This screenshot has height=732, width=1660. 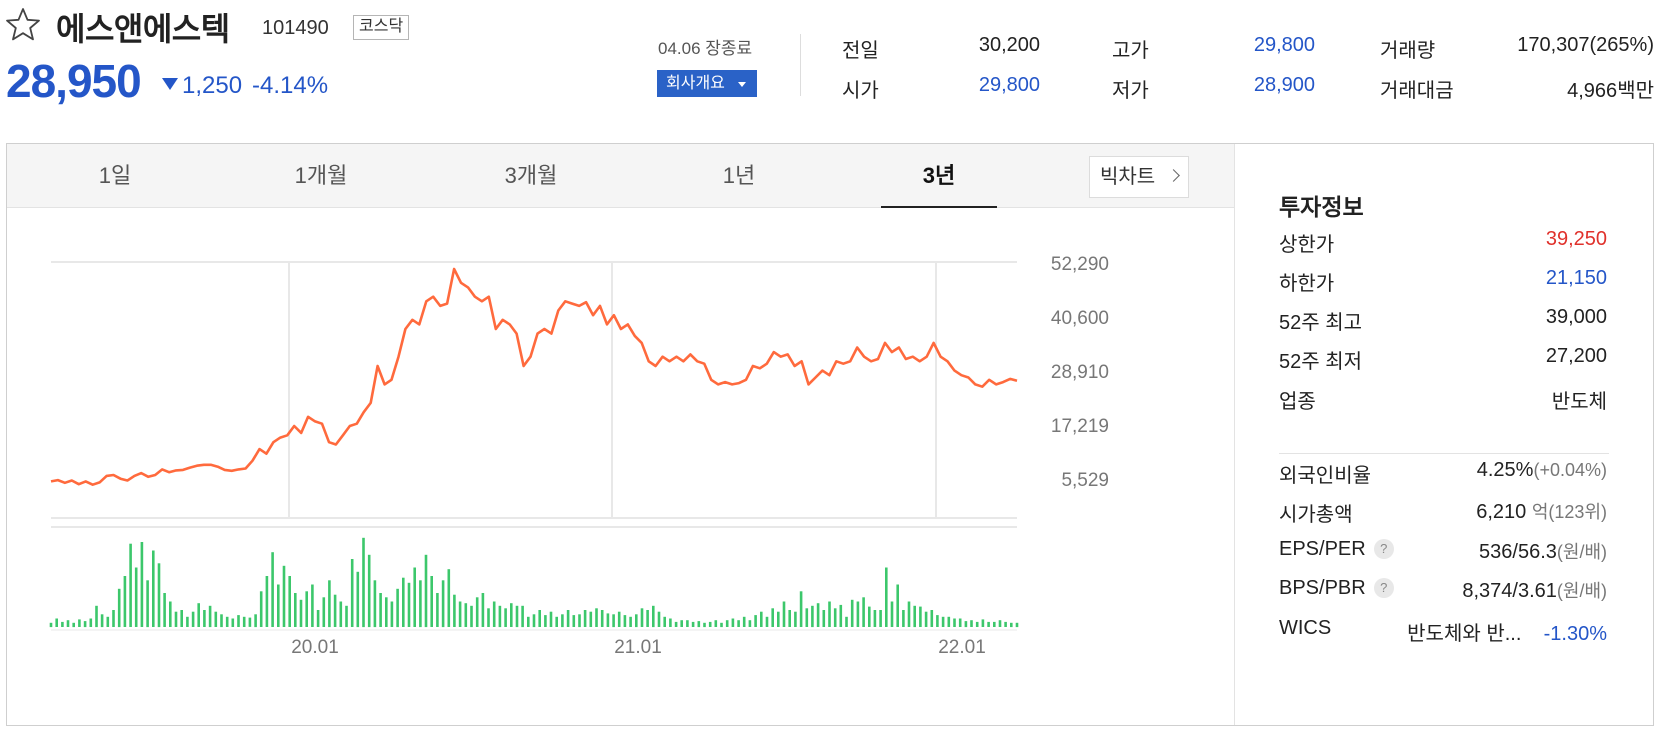 I want to click on invest-value-upper-limit: 39,250, so click(x=1576, y=239).